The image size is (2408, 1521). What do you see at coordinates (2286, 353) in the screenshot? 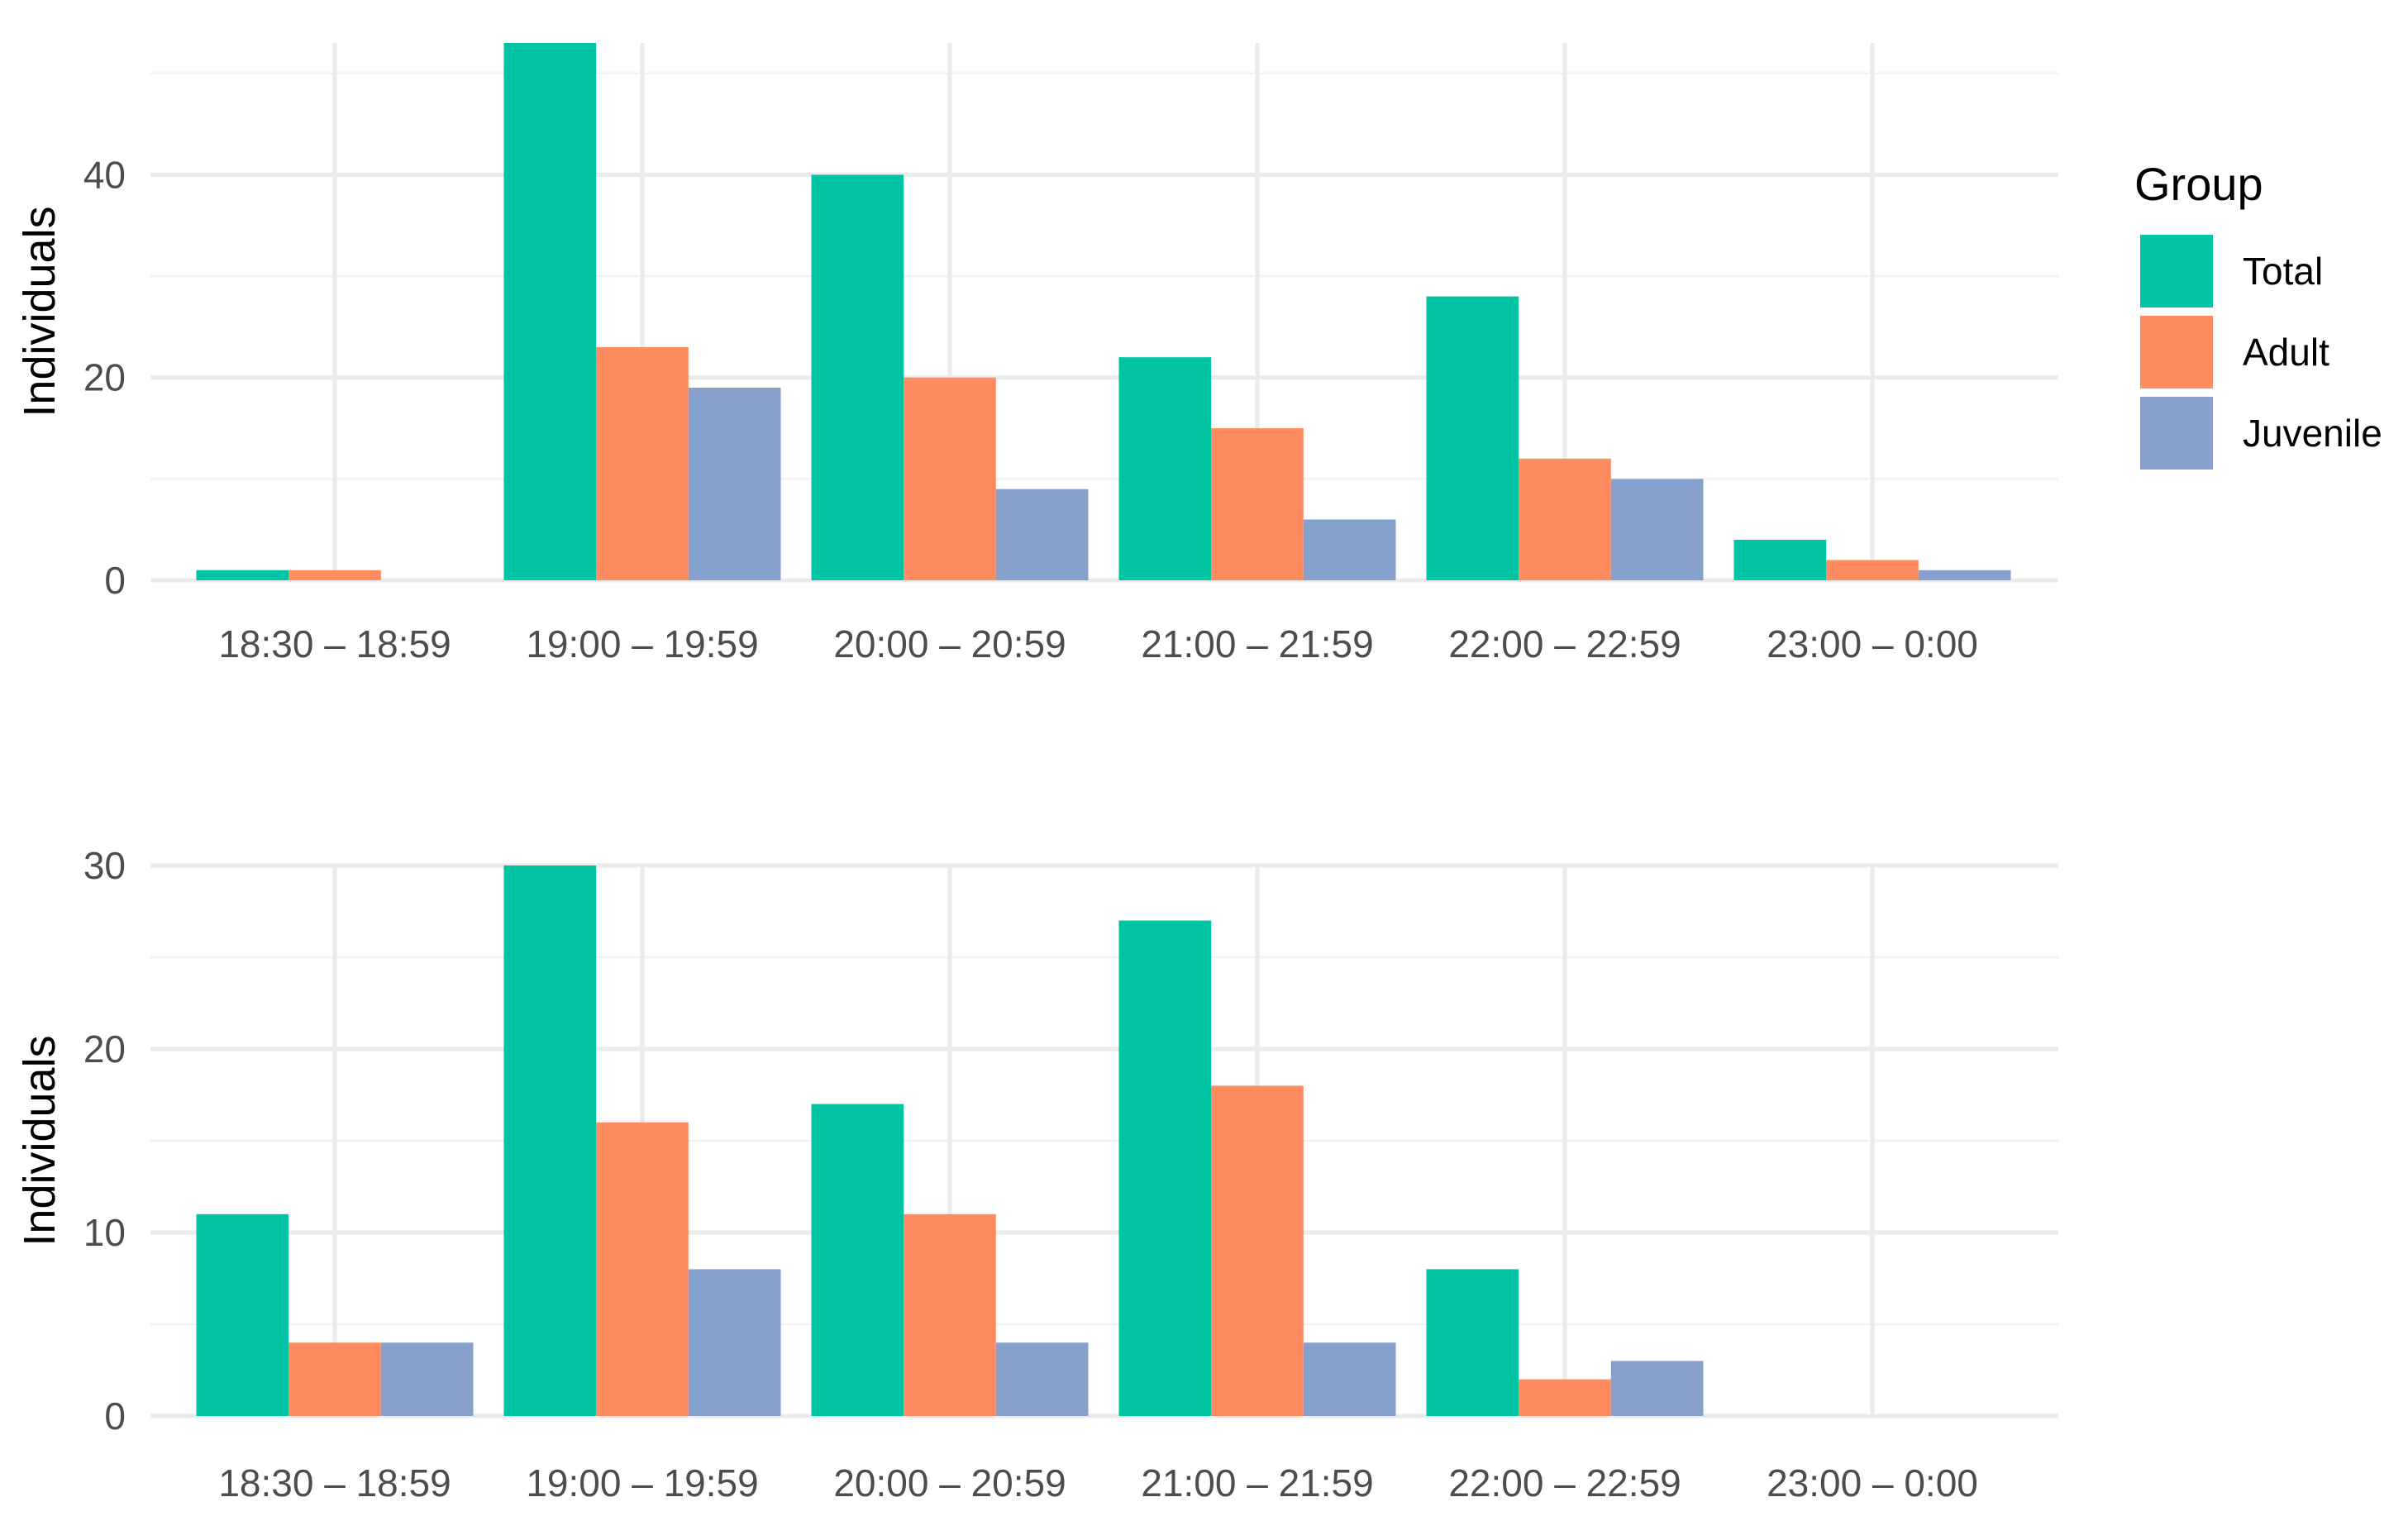
I see `legend-label-adult: Adult` at bounding box center [2286, 353].